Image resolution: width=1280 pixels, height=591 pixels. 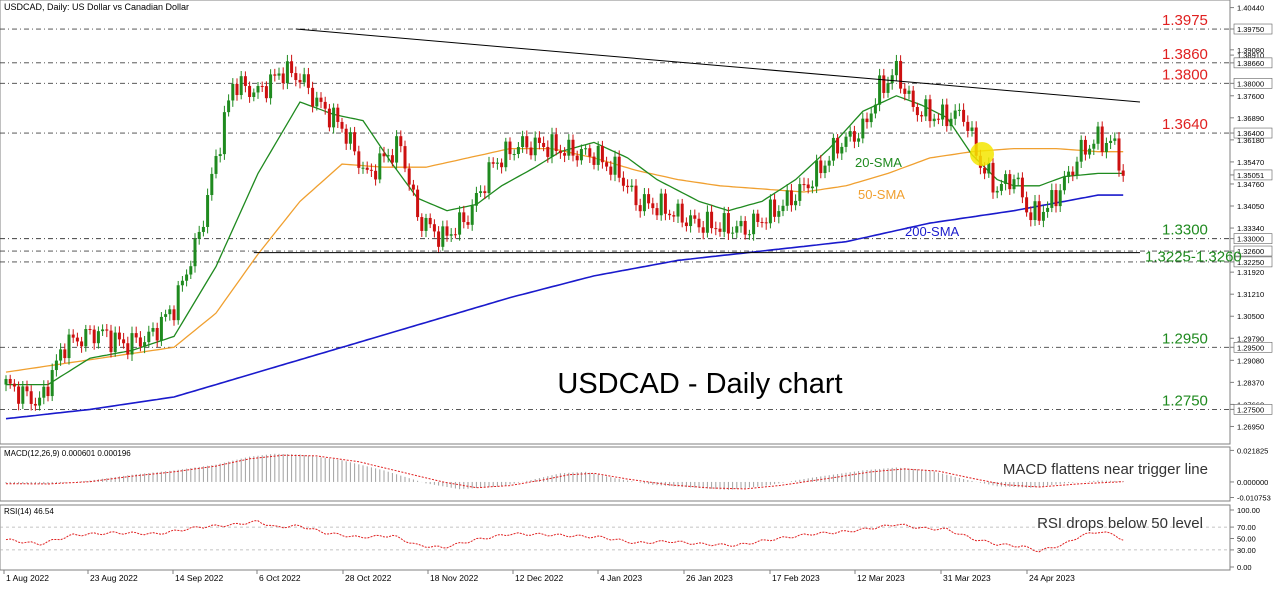 What do you see at coordinates (1250, 133) in the screenshot?
I see `price-tick-label: 1.36400` at bounding box center [1250, 133].